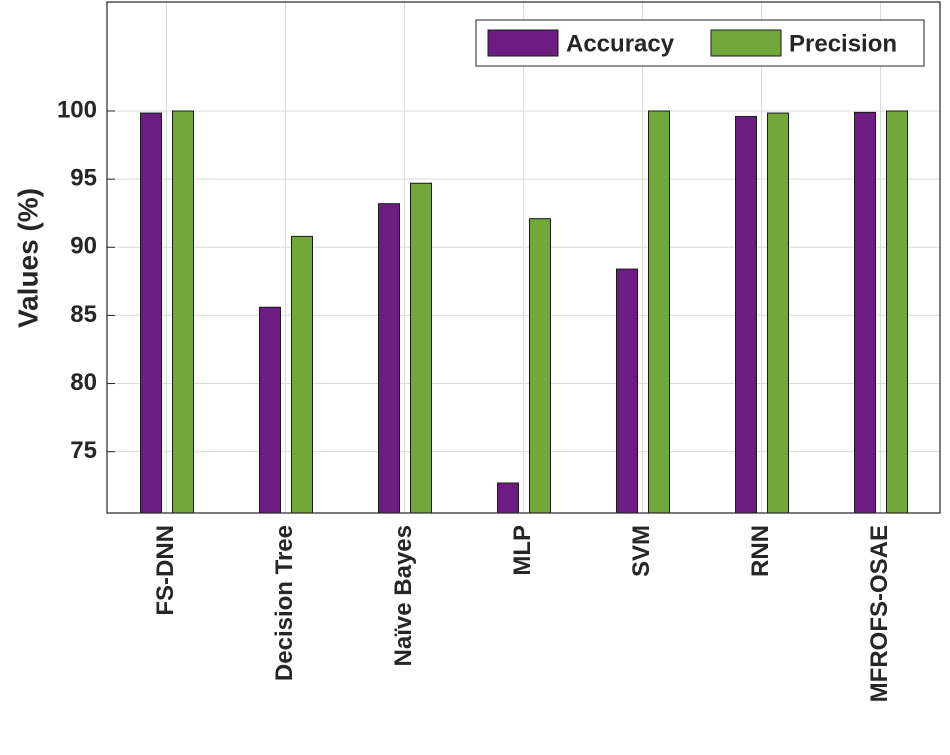 This screenshot has width=950, height=755. What do you see at coordinates (83, 246) in the screenshot?
I see `y-tick-label: 90` at bounding box center [83, 246].